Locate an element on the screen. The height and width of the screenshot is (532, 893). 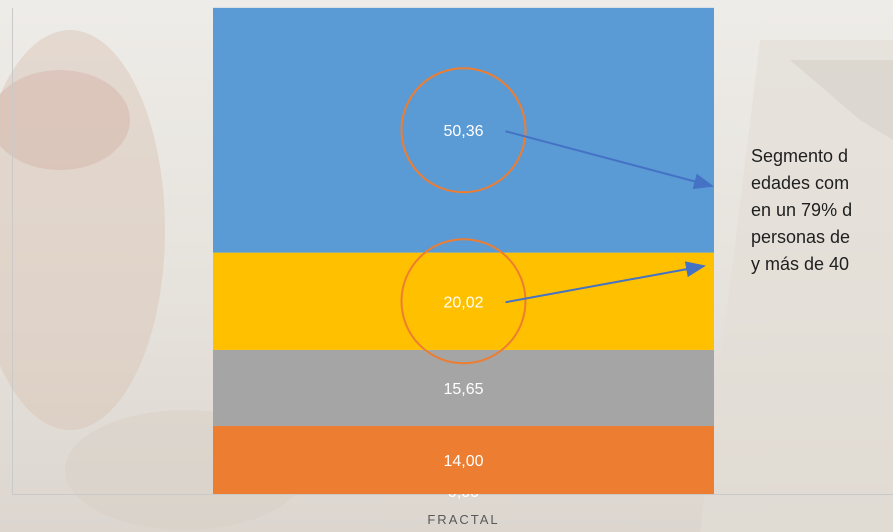
y-axis-line is located at coordinates (12, 251).